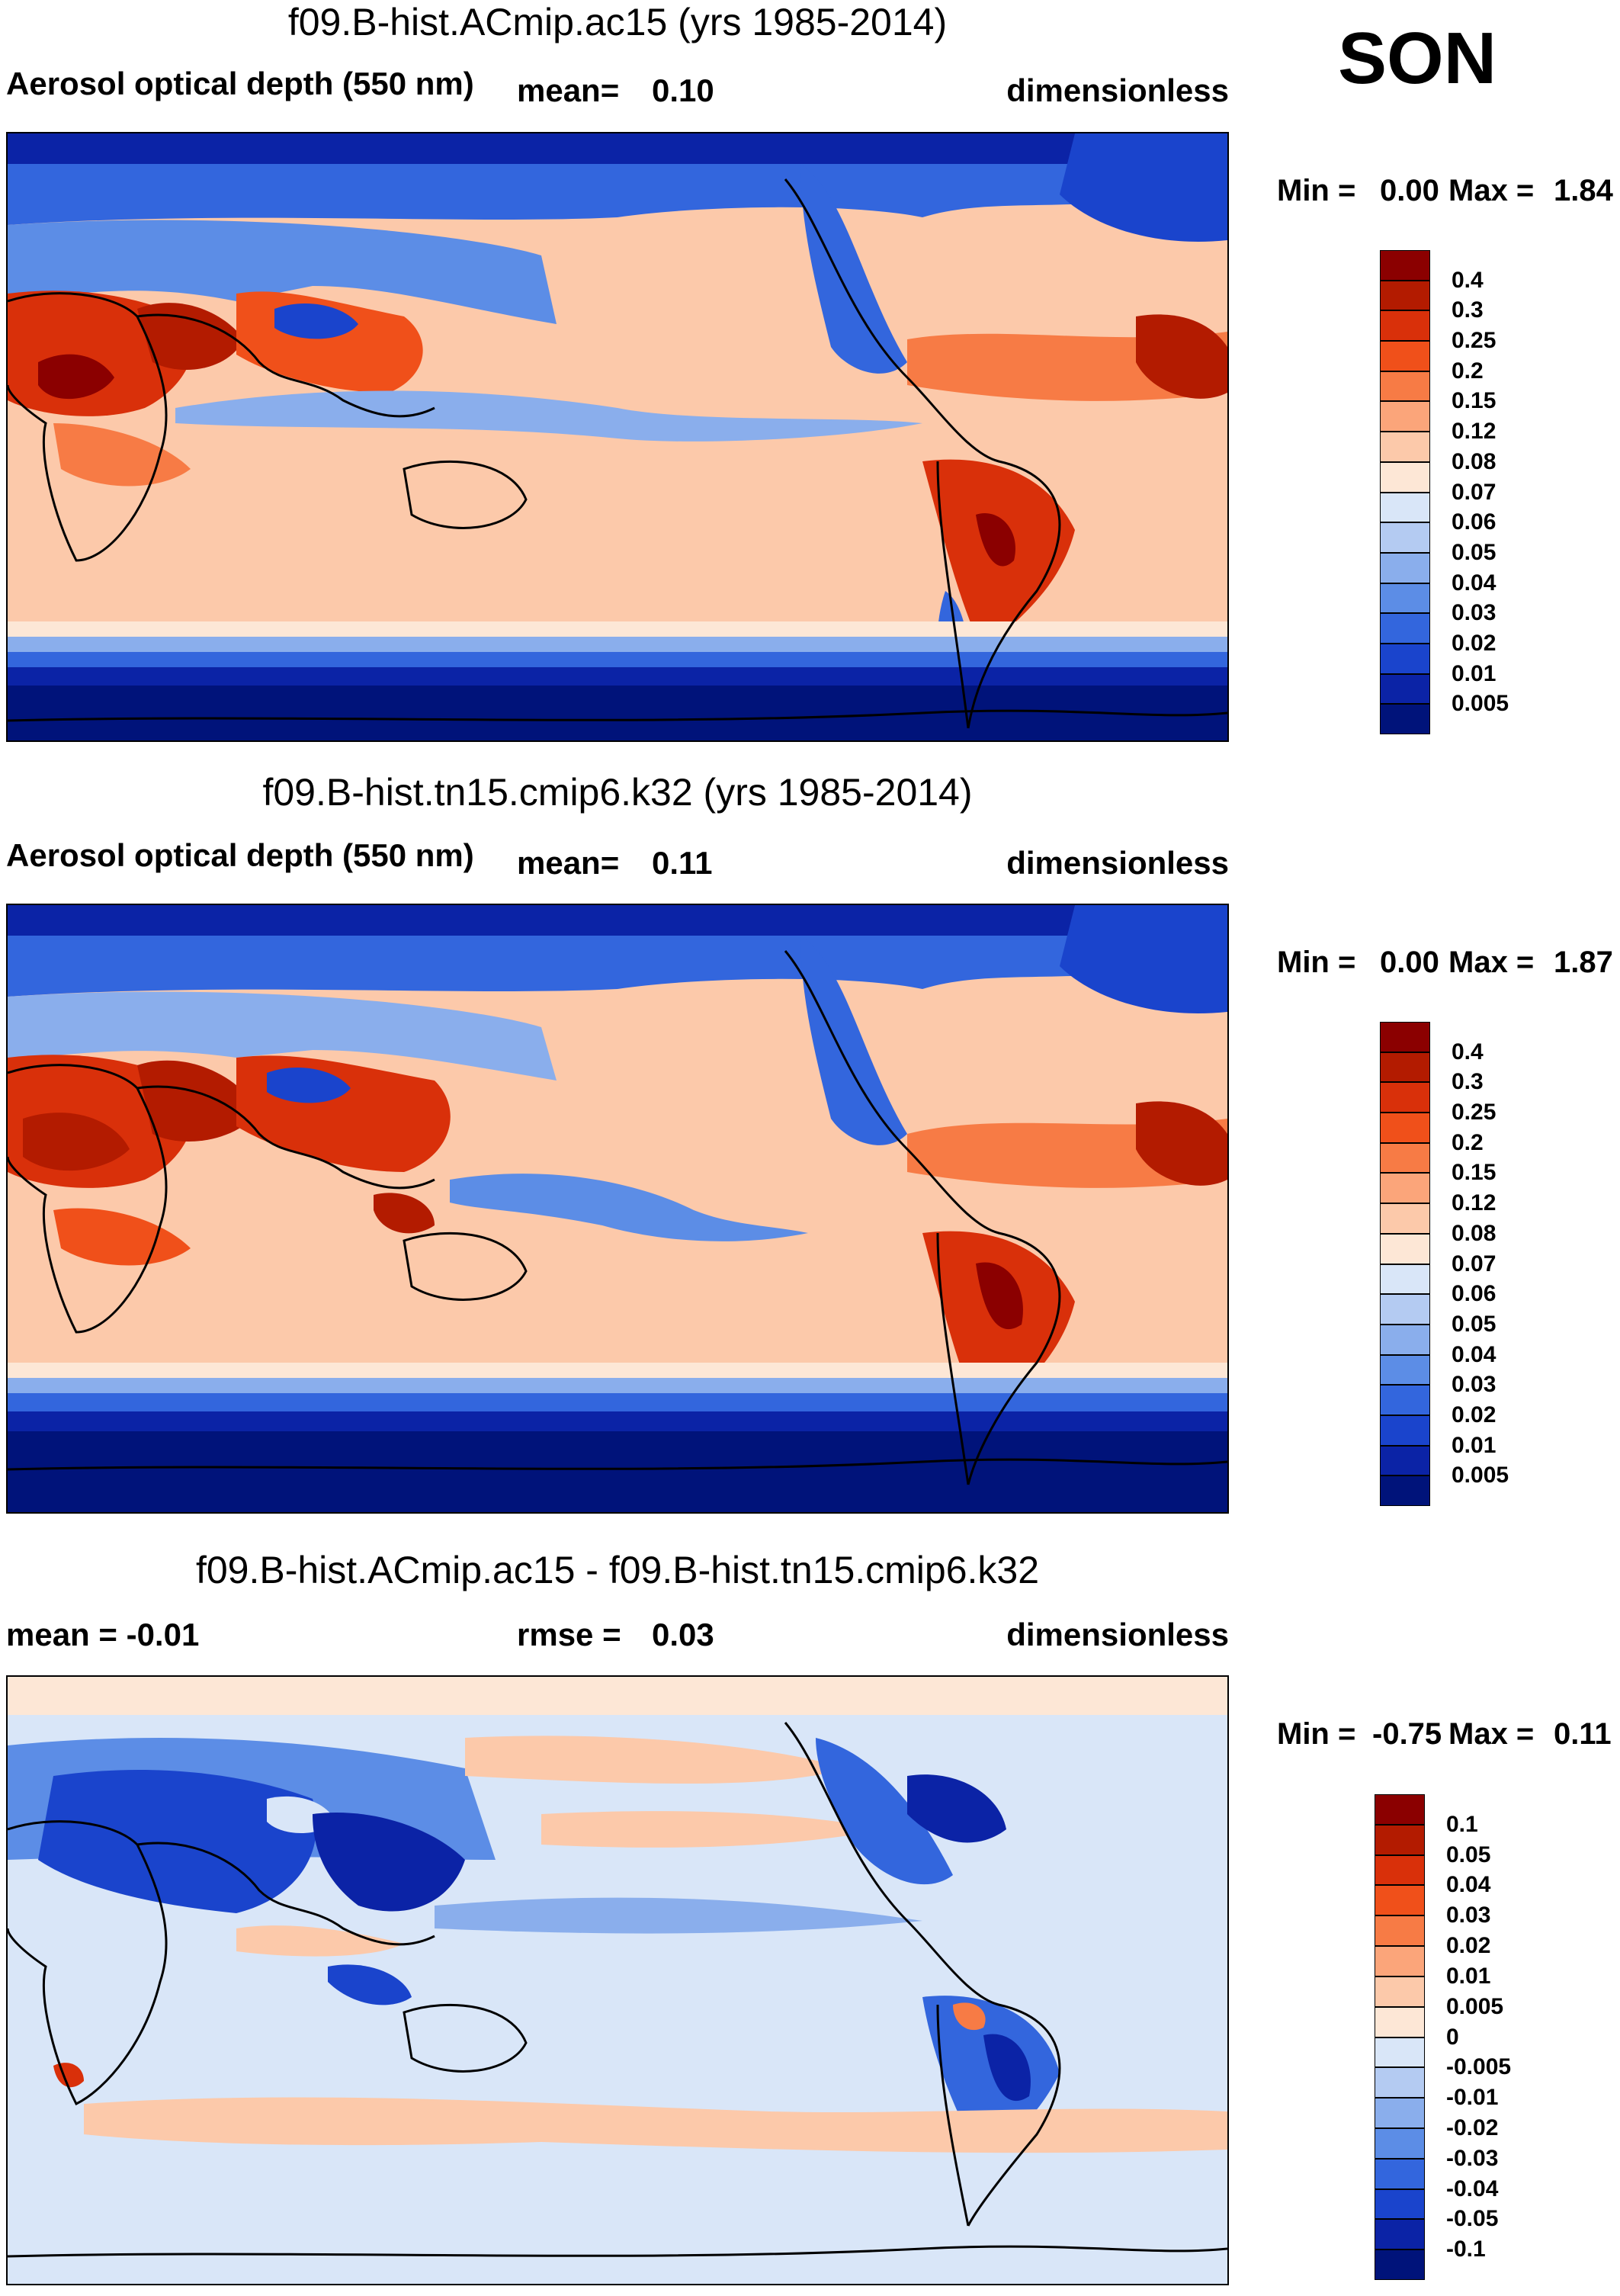  I want to click on panel1-colorbar-level-label: 0.05, so click(1474, 552).